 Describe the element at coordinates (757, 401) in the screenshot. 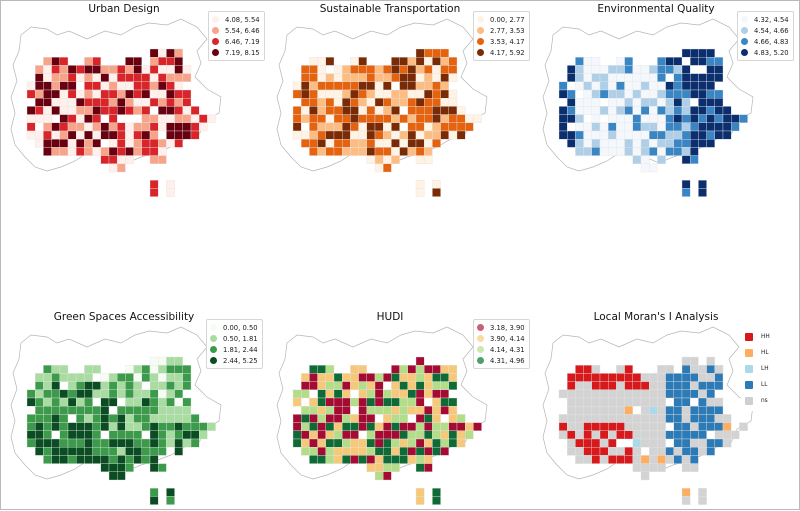

I see `legend-item: ns` at that location.